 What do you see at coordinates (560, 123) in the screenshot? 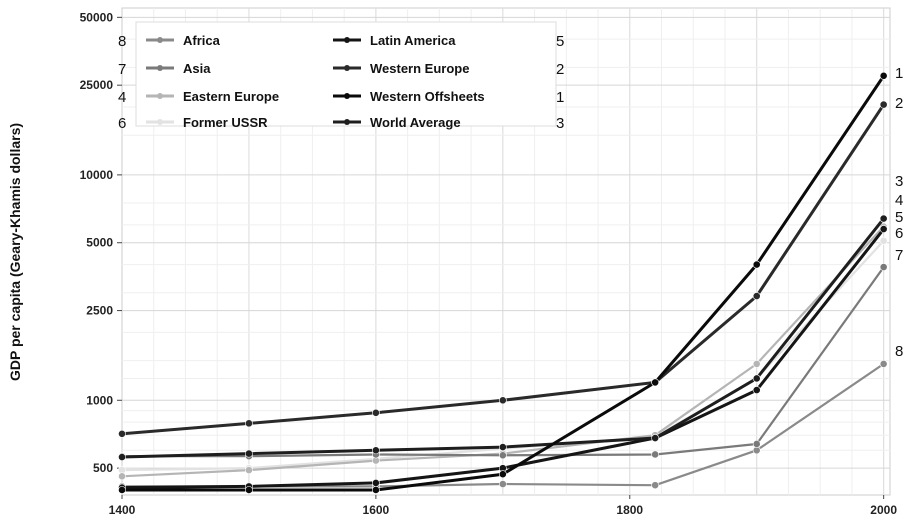
I see `legend-rank-label: 3` at bounding box center [560, 123].